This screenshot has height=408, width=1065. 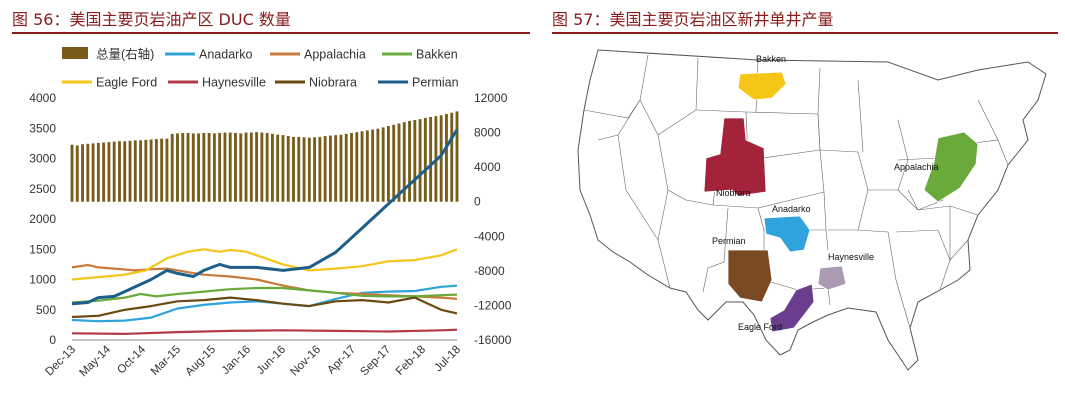 What do you see at coordinates (236, 360) in the screenshot?
I see `x-tick-label: Jan-16` at bounding box center [236, 360].